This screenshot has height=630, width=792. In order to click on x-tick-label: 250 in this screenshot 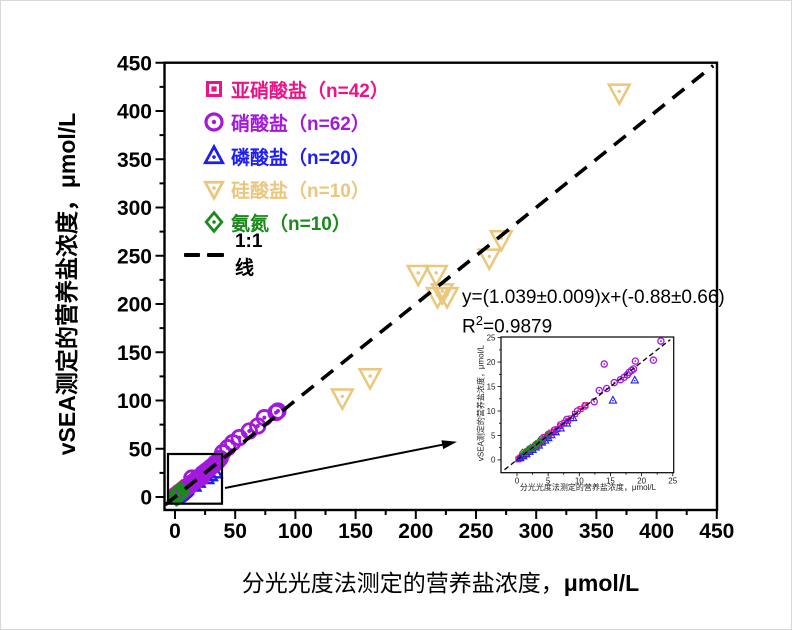, I will do `click(475, 531)`.